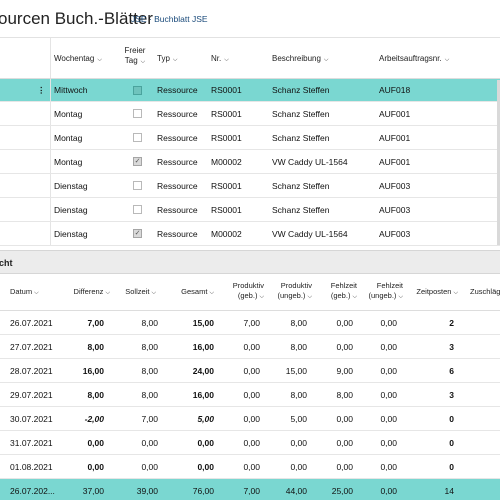  What do you see at coordinates (298, 442) in the screenshot?
I see `cell-produktiv-ungeb: 0,00` at bounding box center [298, 442].